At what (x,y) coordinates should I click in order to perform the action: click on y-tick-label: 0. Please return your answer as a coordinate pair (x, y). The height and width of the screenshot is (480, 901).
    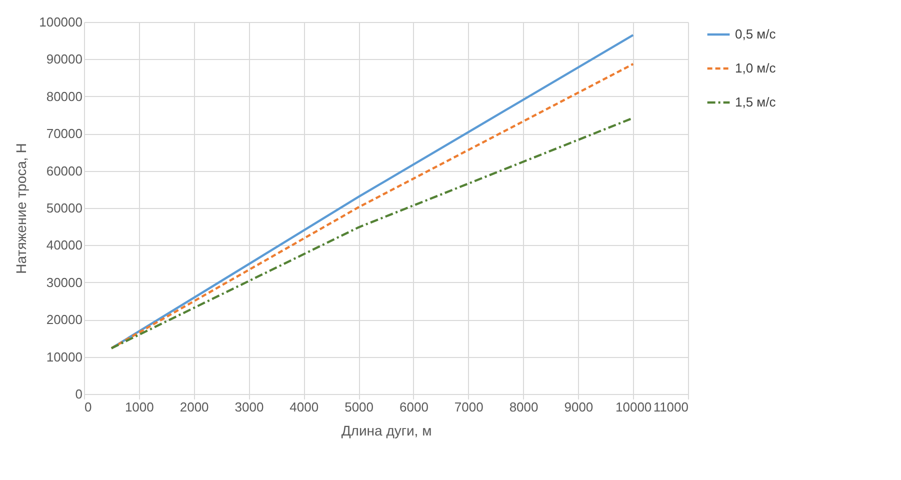
    Looking at the image, I should click on (78, 394).